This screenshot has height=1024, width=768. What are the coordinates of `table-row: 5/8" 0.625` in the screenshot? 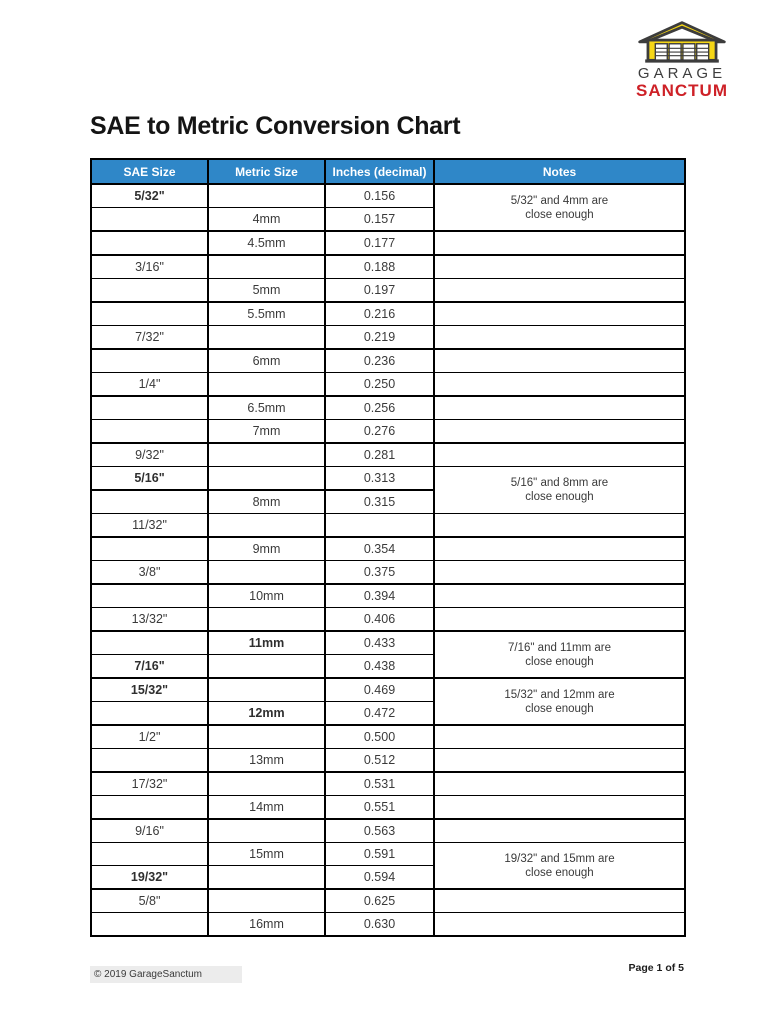 It's located at (388, 900).